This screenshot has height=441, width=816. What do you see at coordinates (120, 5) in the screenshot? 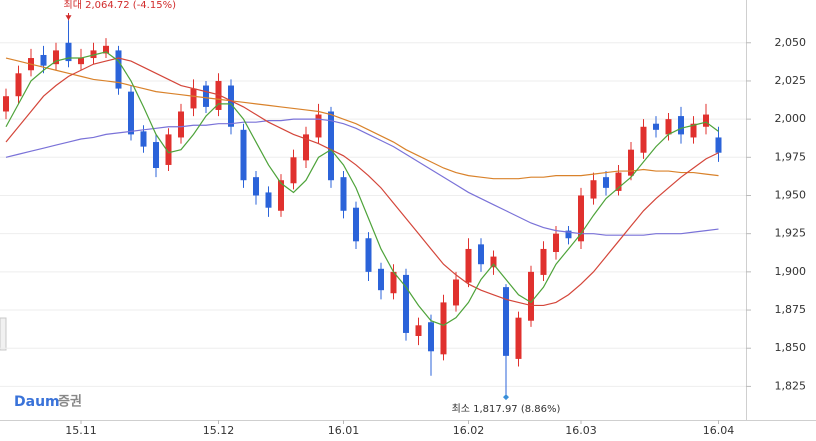
I see `max-annotation: 최대 2,064.72 (-4.15%)` at bounding box center [120, 5].